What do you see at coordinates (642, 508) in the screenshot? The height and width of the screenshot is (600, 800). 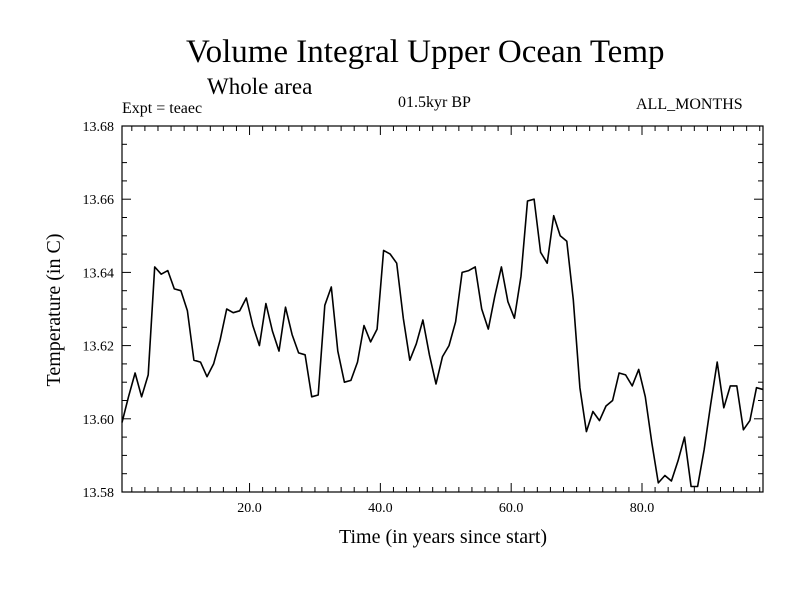 I see `x-tick-label: 80.0` at bounding box center [642, 508].